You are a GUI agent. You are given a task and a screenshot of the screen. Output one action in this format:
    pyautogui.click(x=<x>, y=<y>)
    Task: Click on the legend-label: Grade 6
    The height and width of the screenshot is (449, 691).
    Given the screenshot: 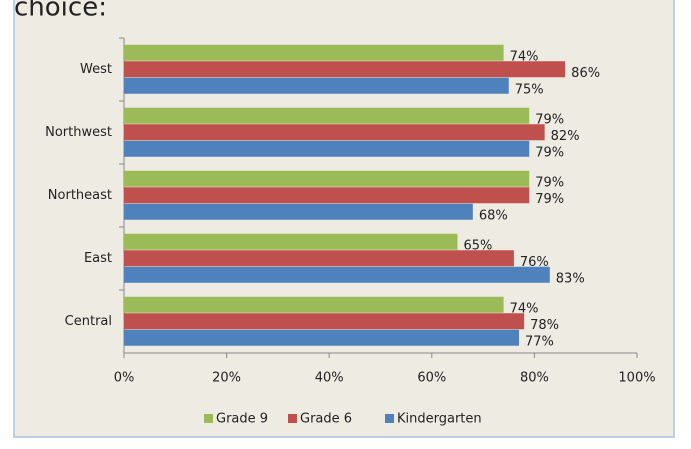 What is the action you would take?
    pyautogui.click(x=326, y=419)
    